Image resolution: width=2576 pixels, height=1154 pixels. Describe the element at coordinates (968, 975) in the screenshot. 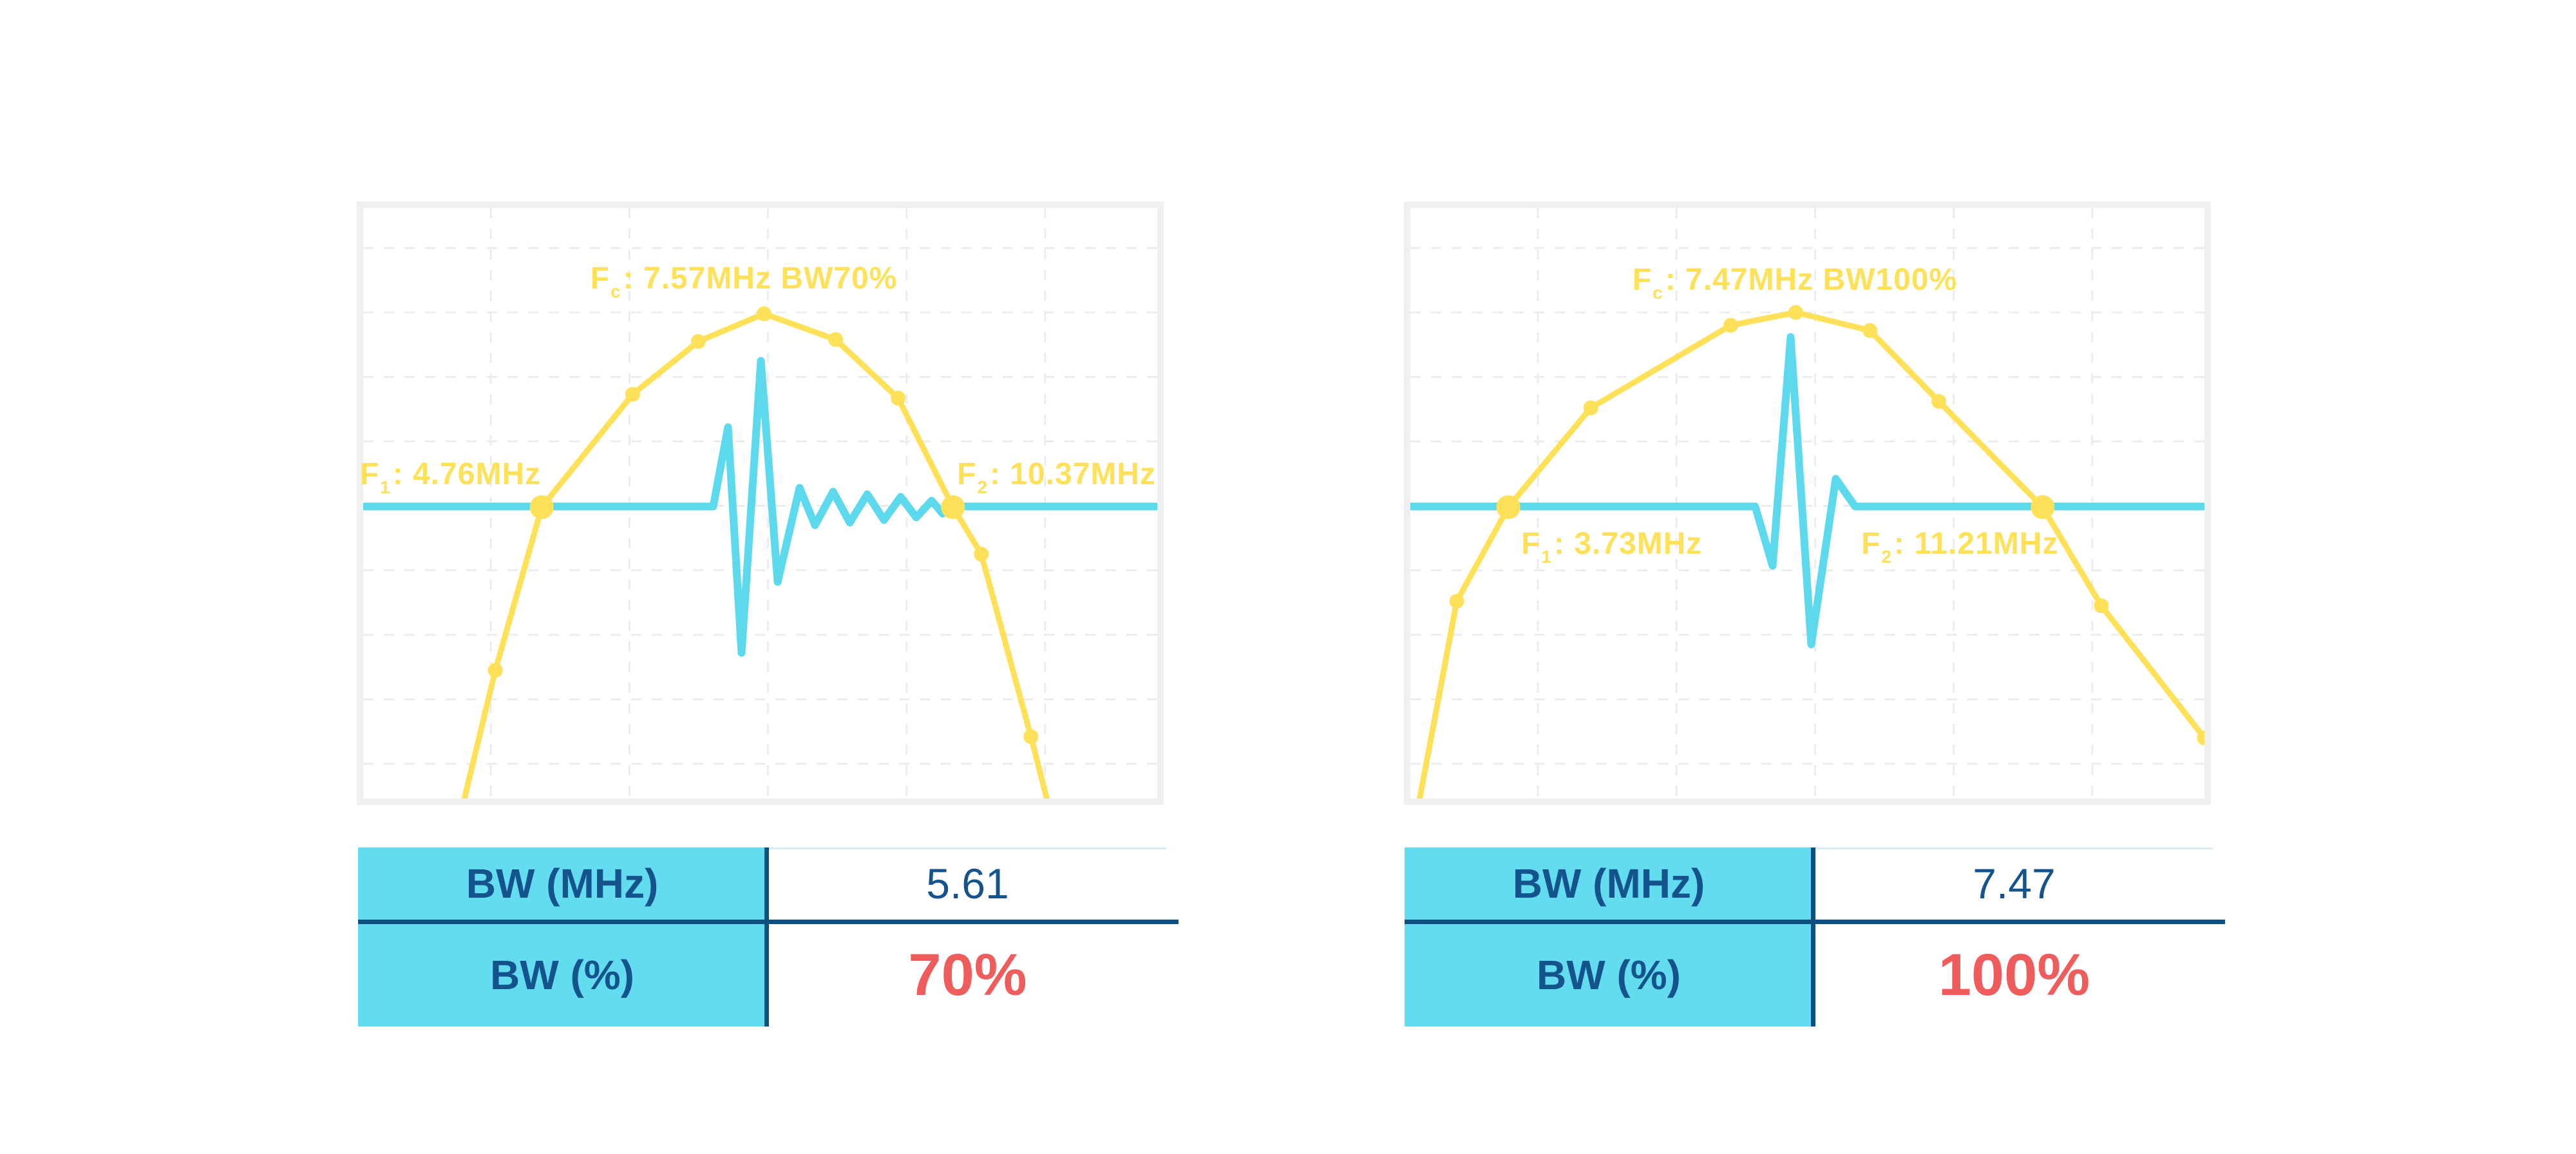

I see `bw-pct-value: 70%` at that location.